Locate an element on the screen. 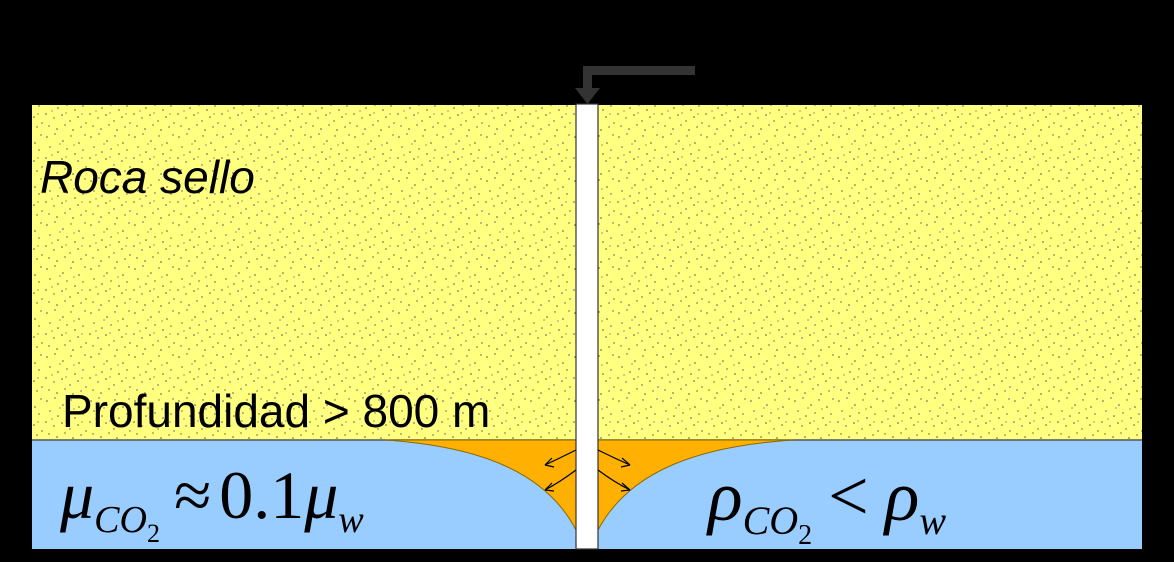 This screenshot has height=562, width=1174. migration-arrows is located at coordinates (587, 470).